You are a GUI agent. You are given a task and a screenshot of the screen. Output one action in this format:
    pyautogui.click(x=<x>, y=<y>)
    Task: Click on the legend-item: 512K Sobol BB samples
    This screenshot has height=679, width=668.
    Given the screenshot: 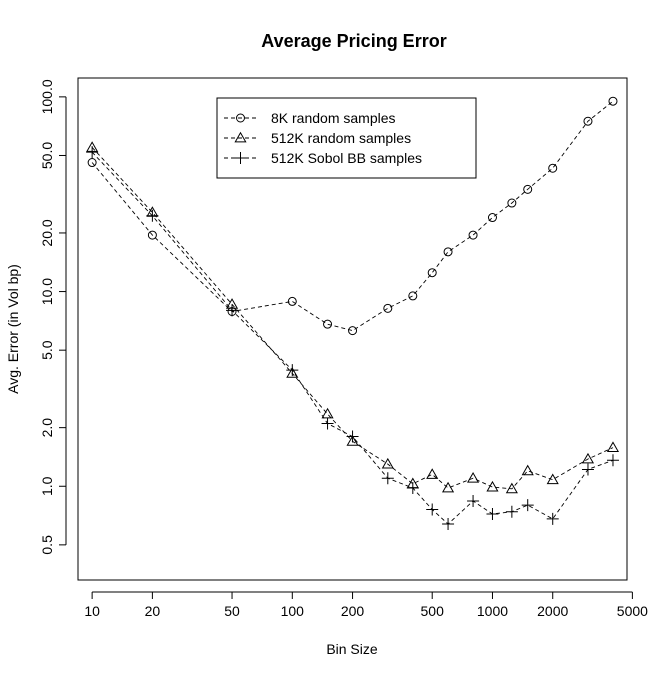 What is the action you would take?
    pyautogui.click(x=323, y=158)
    